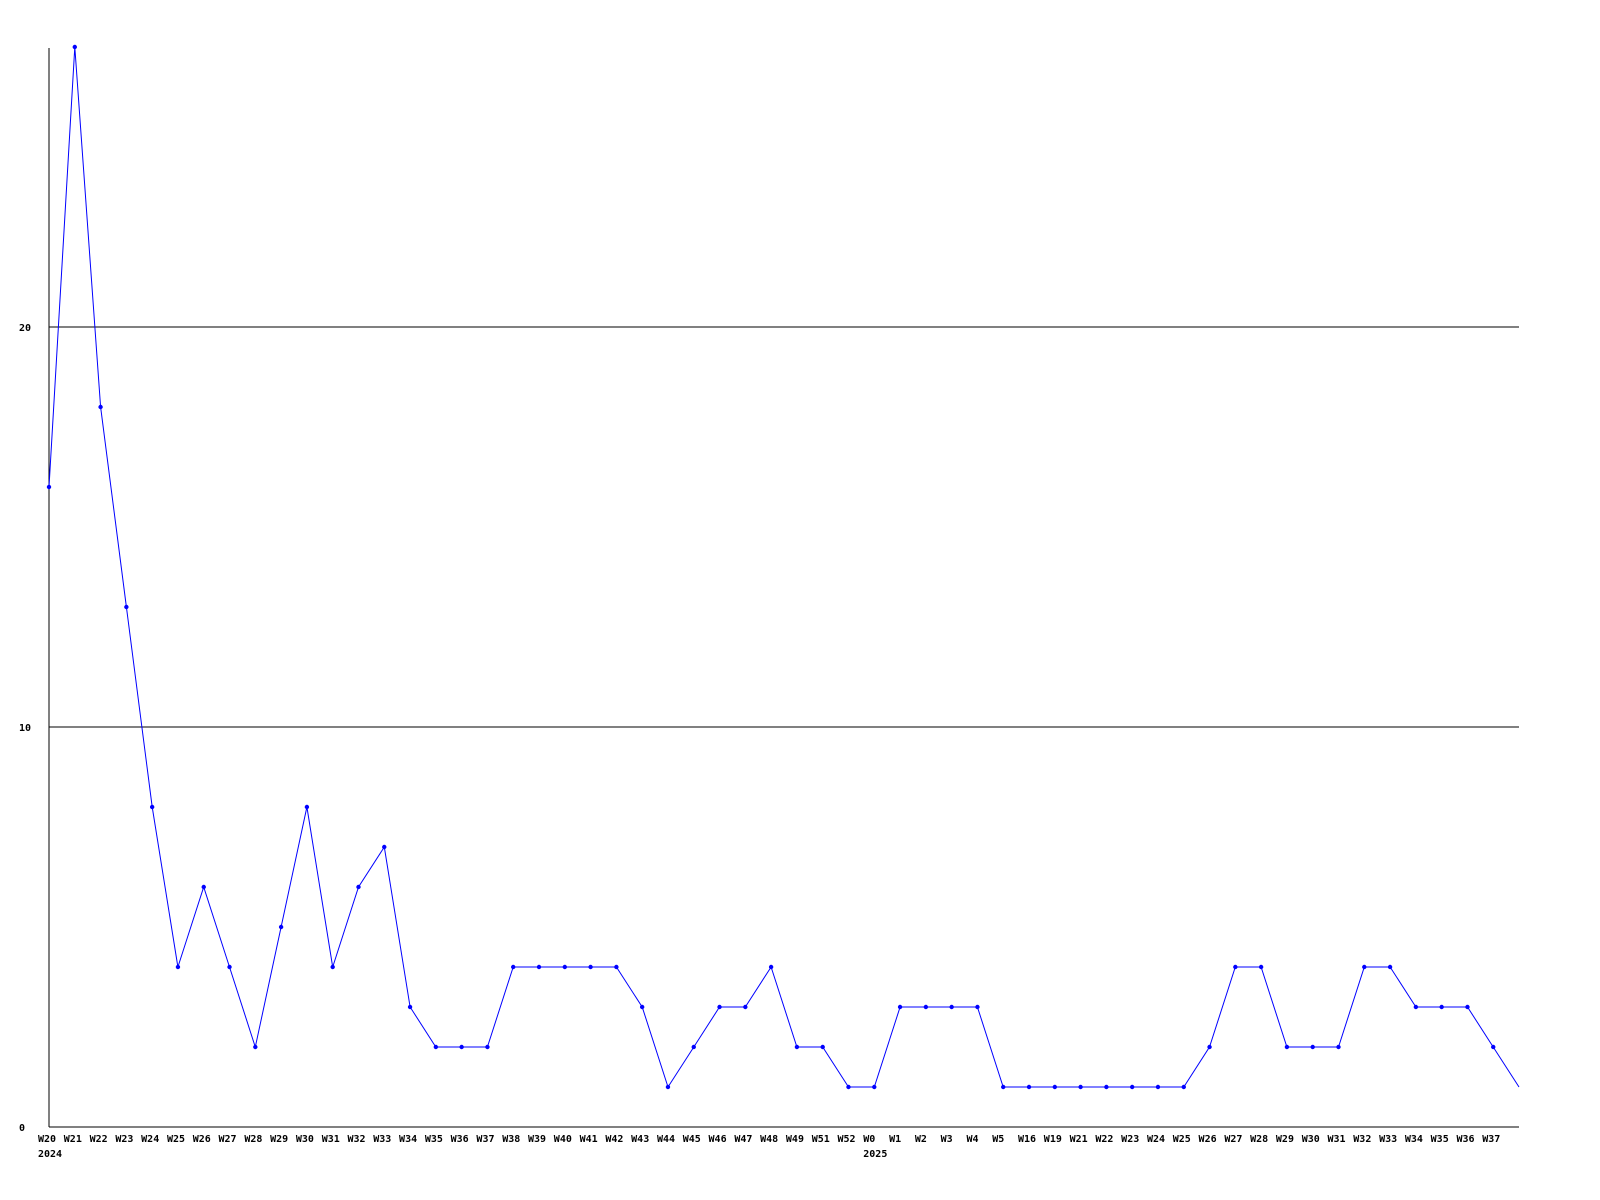  What do you see at coordinates (462, 1154) in the screenshot?
I see `year-labels: 2024 2025` at bounding box center [462, 1154].